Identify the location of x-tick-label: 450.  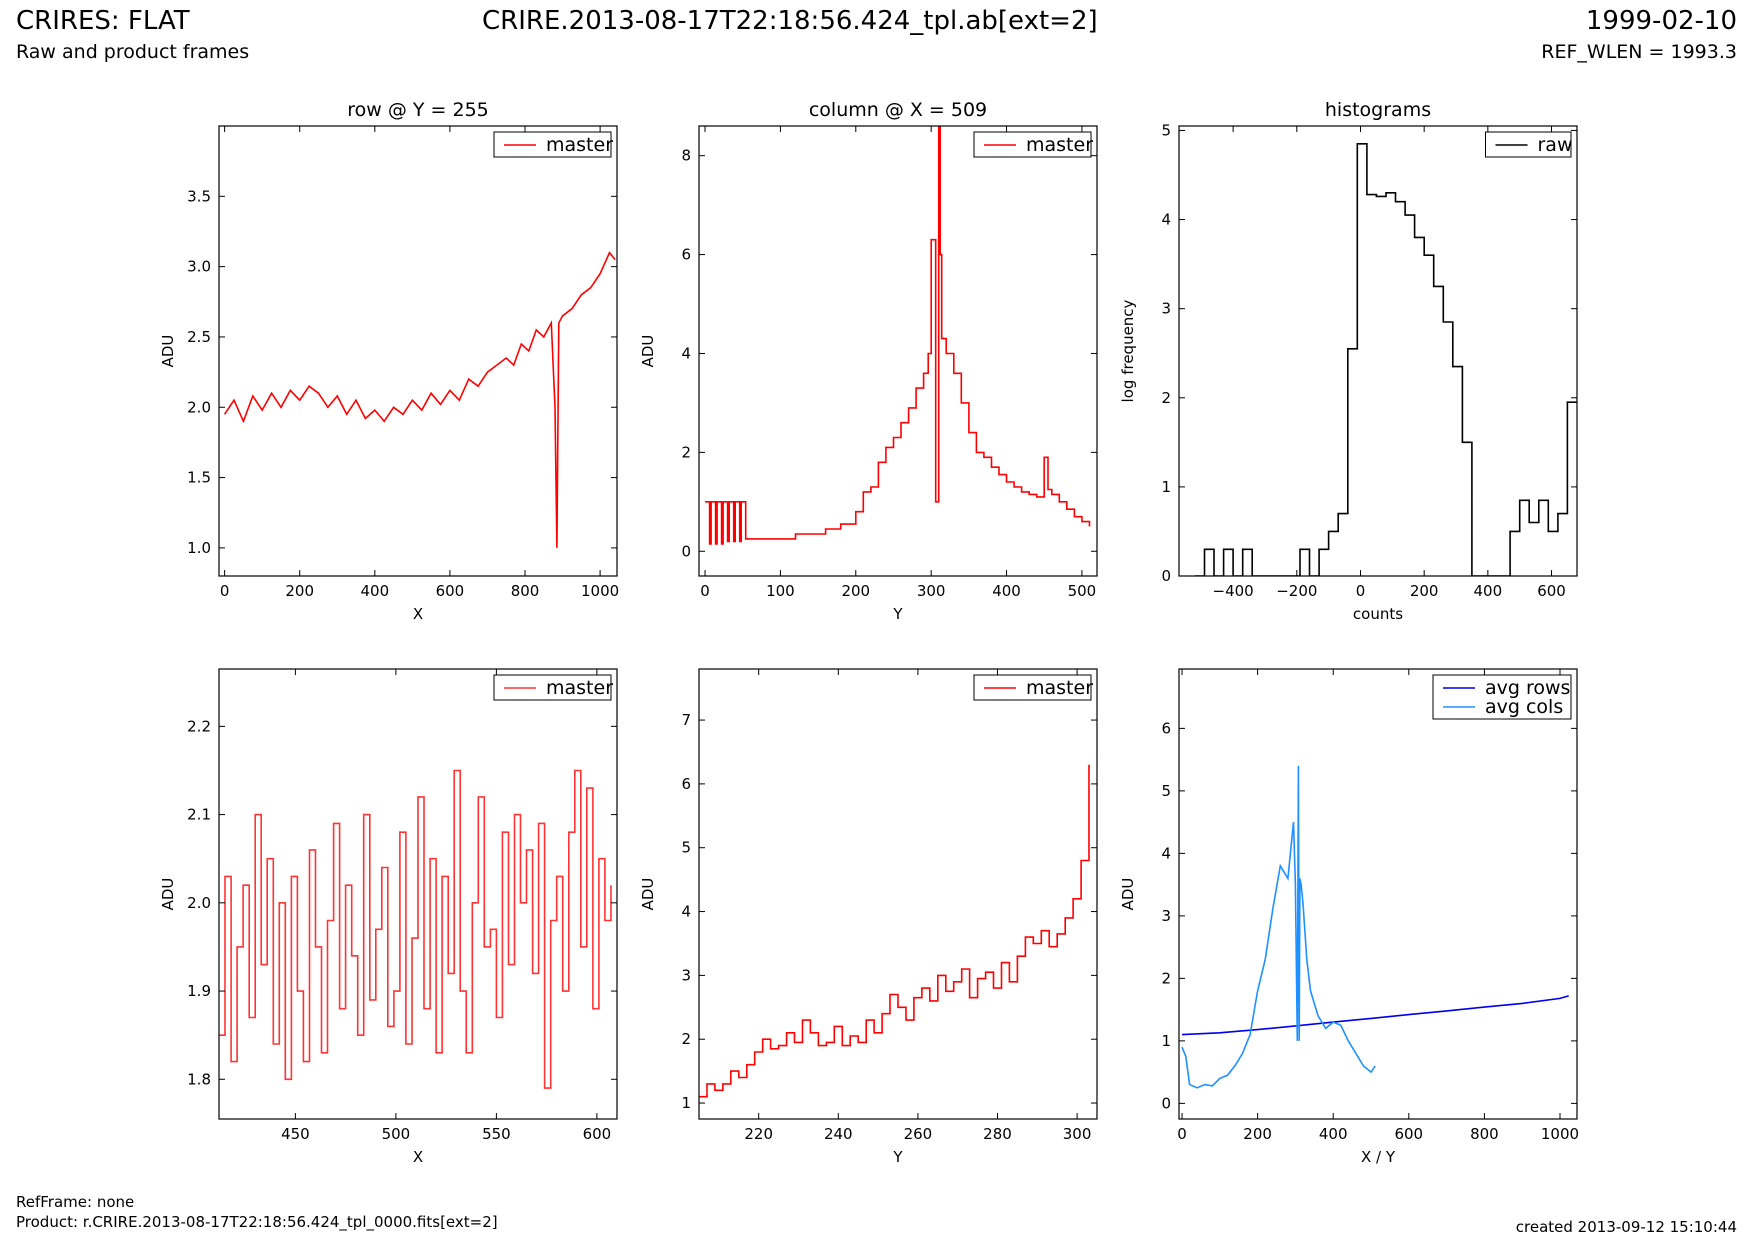
(295, 1134).